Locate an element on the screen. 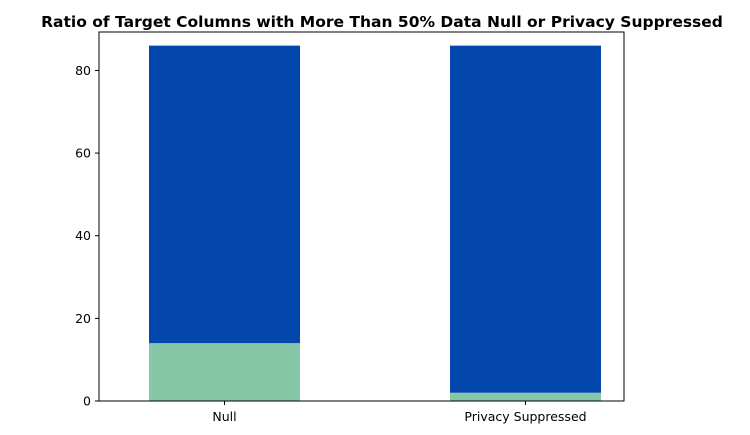 This screenshot has width=750, height=435. y-tick-label: 60 is located at coordinates (83, 153).